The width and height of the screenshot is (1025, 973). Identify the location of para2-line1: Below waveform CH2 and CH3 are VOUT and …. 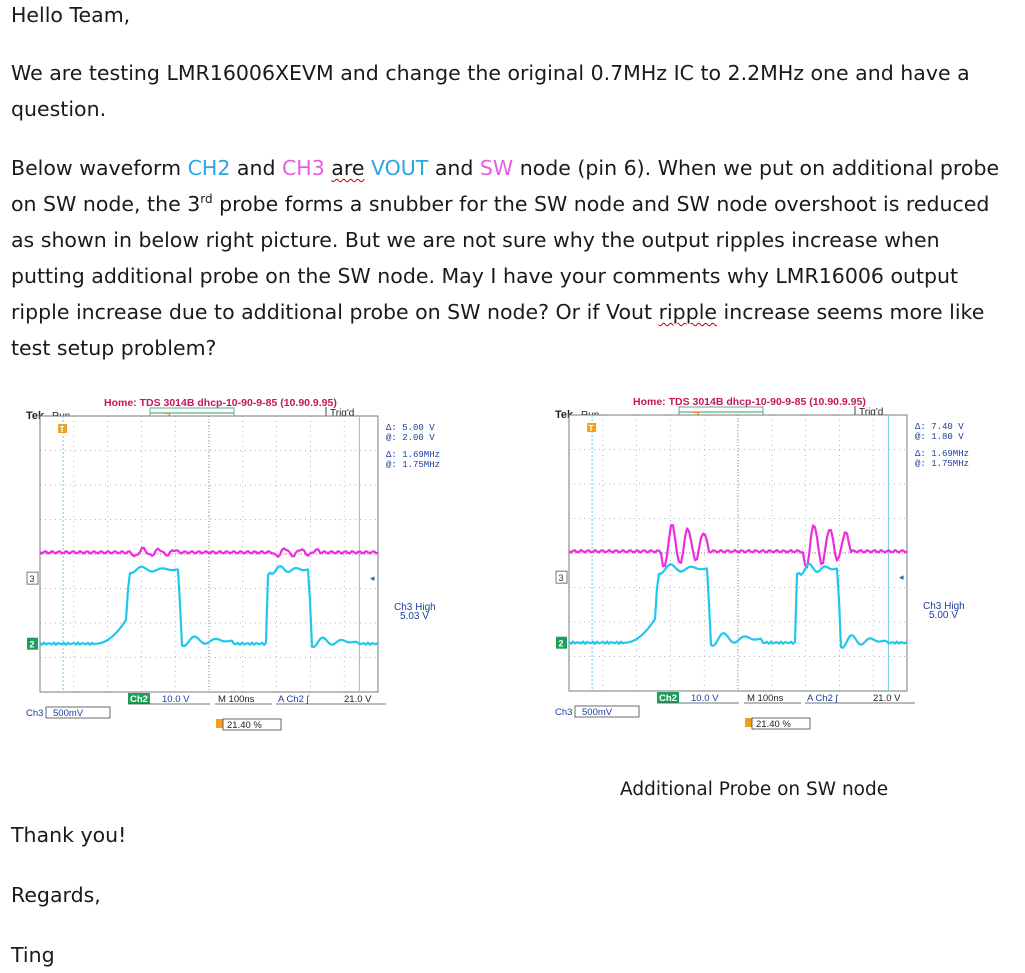
(505, 168).